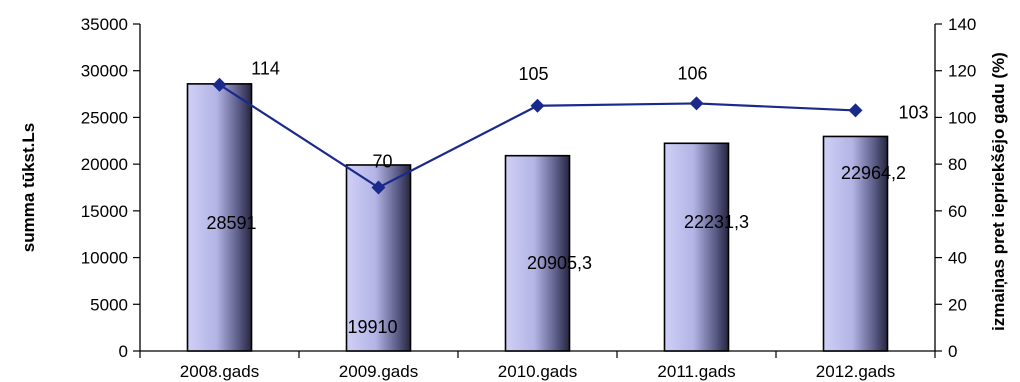  What do you see at coordinates (265, 69) in the screenshot?
I see `line-value-label: 114` at bounding box center [265, 69].